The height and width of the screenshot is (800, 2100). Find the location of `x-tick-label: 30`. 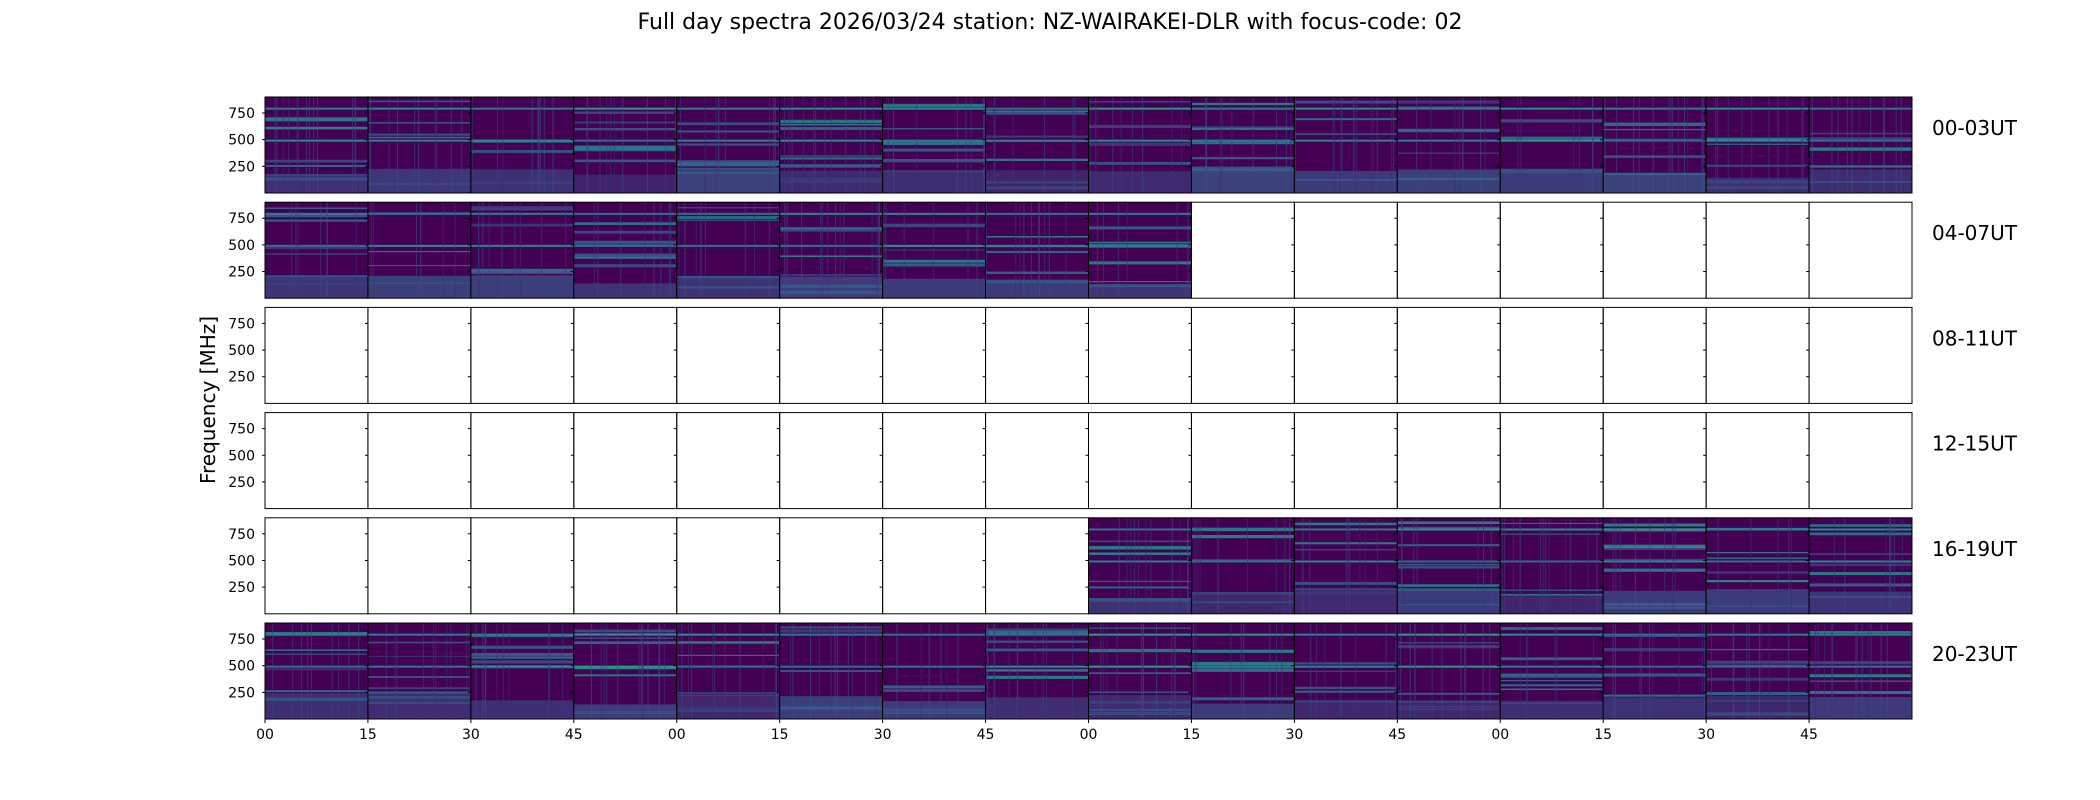

x-tick-label: 30 is located at coordinates (1706, 735).